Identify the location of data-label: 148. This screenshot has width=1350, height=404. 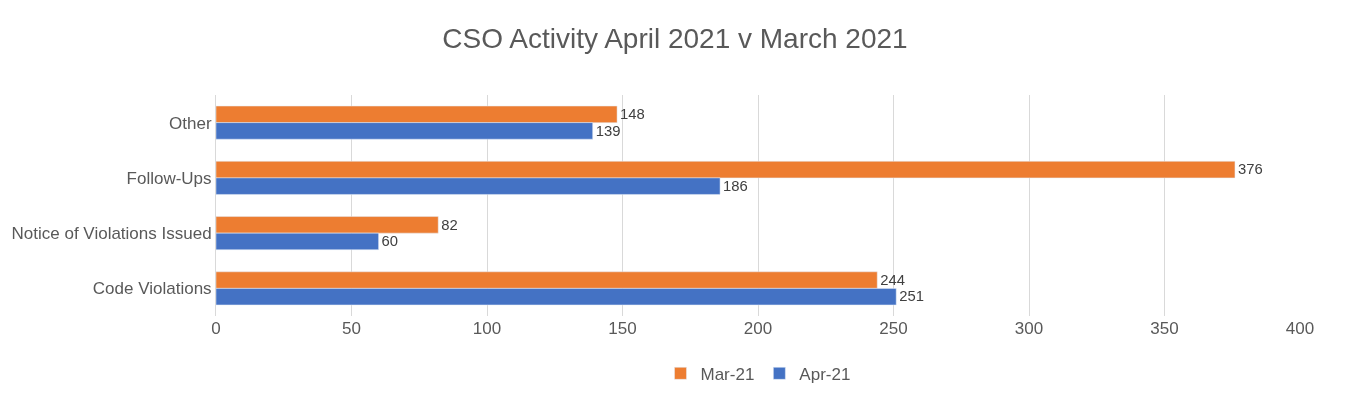
(632, 114).